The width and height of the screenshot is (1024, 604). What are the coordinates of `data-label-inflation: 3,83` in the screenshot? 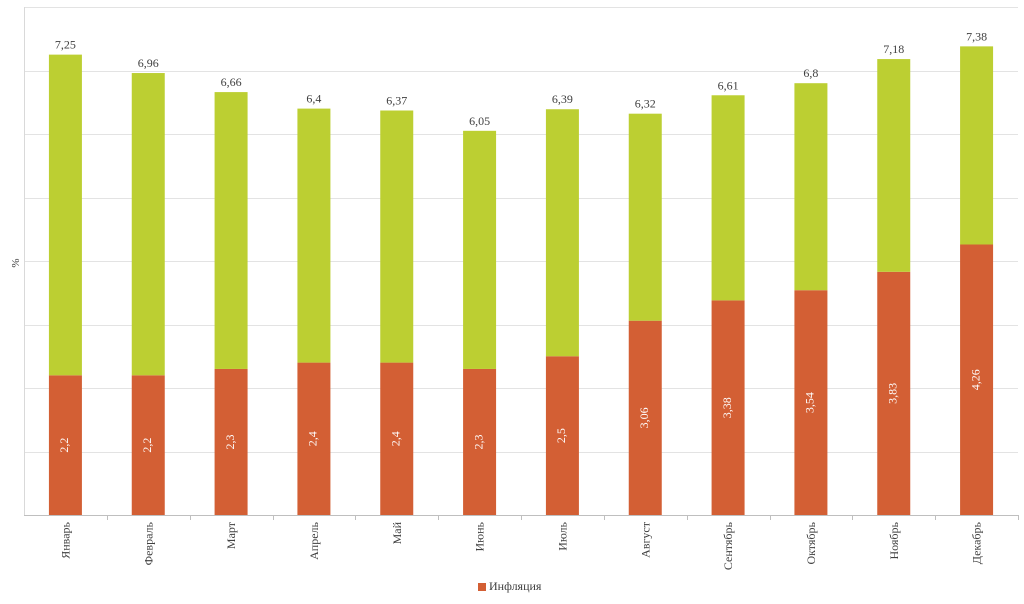 It's located at (893, 393).